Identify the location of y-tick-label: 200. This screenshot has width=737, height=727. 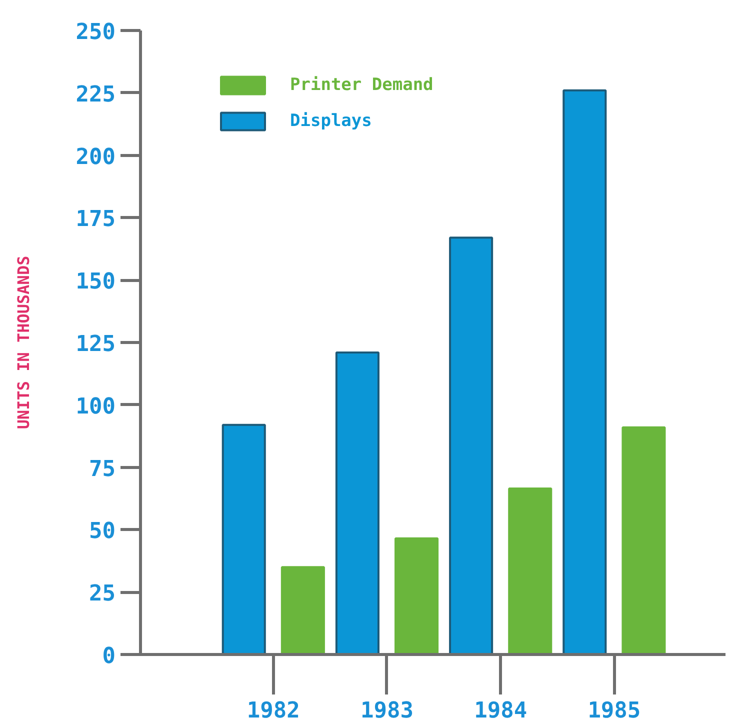
(96, 157).